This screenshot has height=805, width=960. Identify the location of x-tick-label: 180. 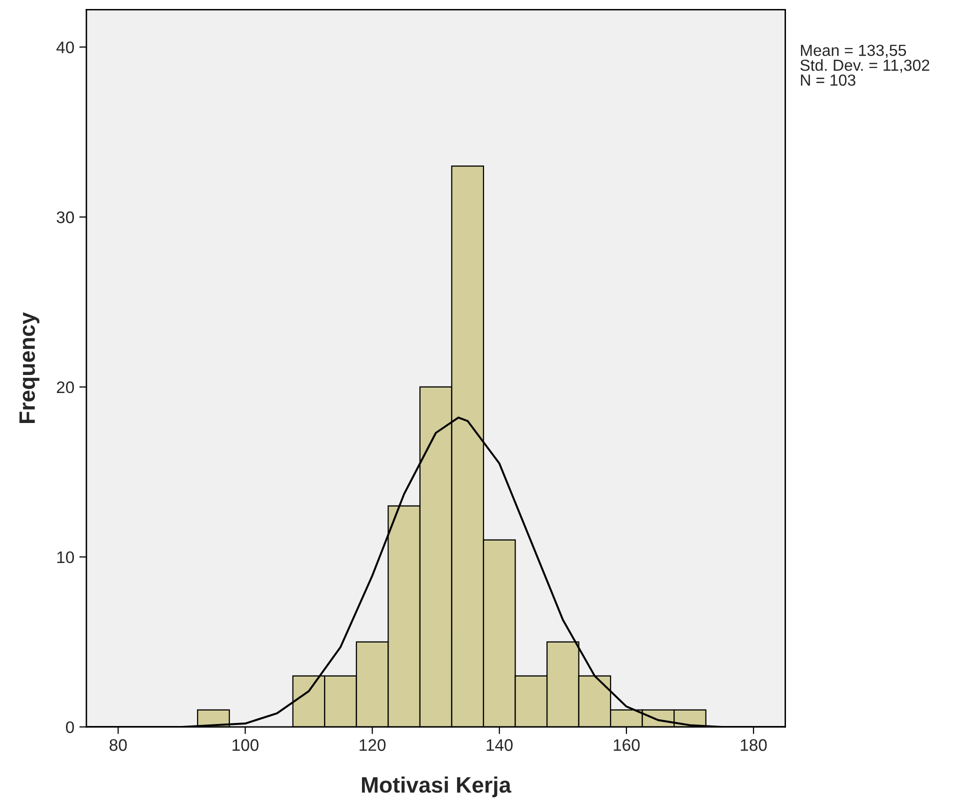
(753, 745).